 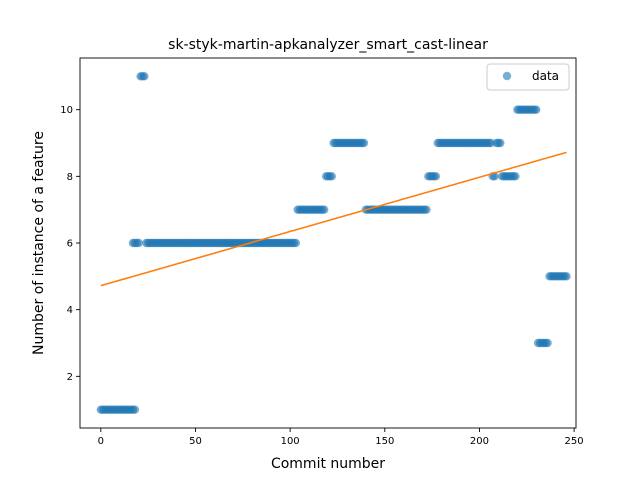 What do you see at coordinates (70, 310) in the screenshot?
I see `y-tick-label: 4` at bounding box center [70, 310].